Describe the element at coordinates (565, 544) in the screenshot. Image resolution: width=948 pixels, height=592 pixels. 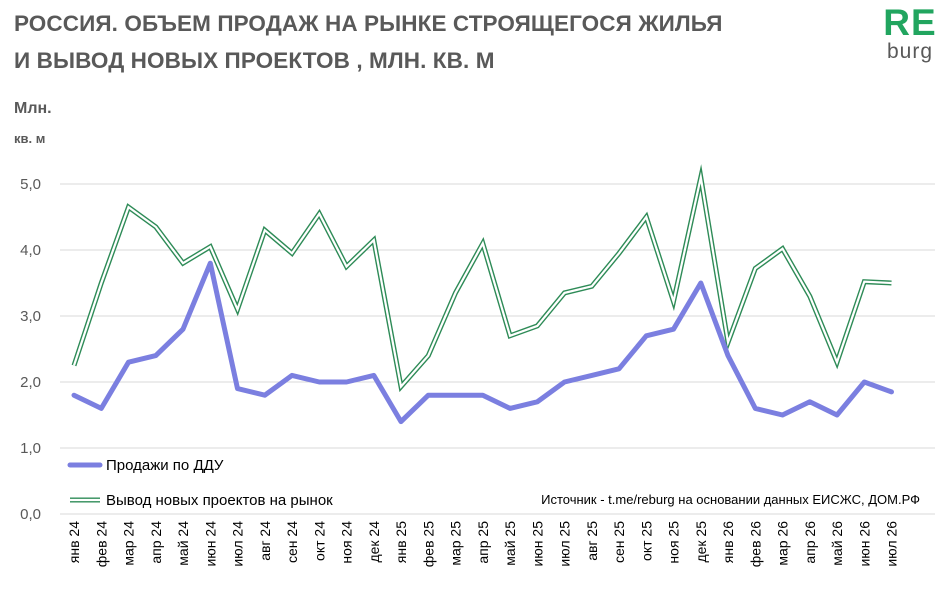
I see `x-tick-label: июл 25` at that location.